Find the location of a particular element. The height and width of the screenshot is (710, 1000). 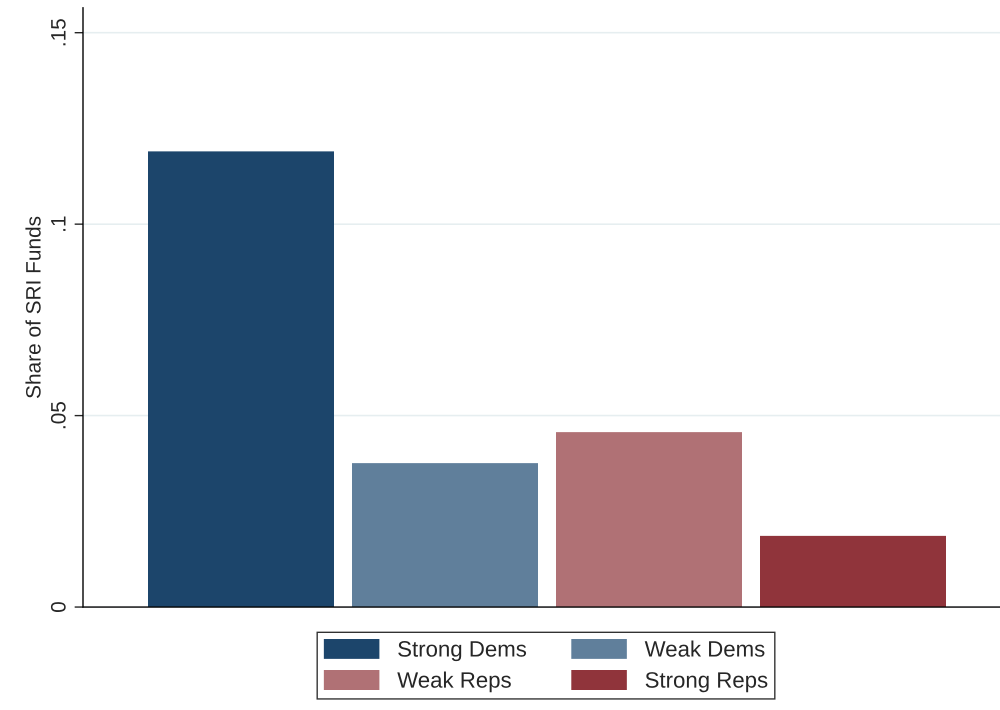

legend-label: Weak Dems is located at coordinates (704, 648).